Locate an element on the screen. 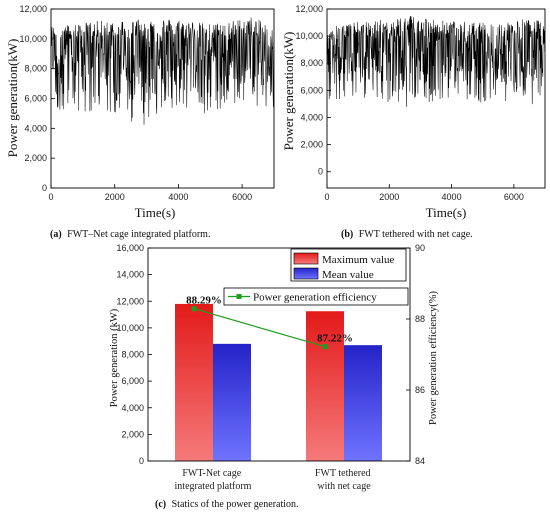 Image resolution: width=550 pixels, height=513 pixels. panel-c-caption: (c) Statics of the power generation. is located at coordinates (227, 504).